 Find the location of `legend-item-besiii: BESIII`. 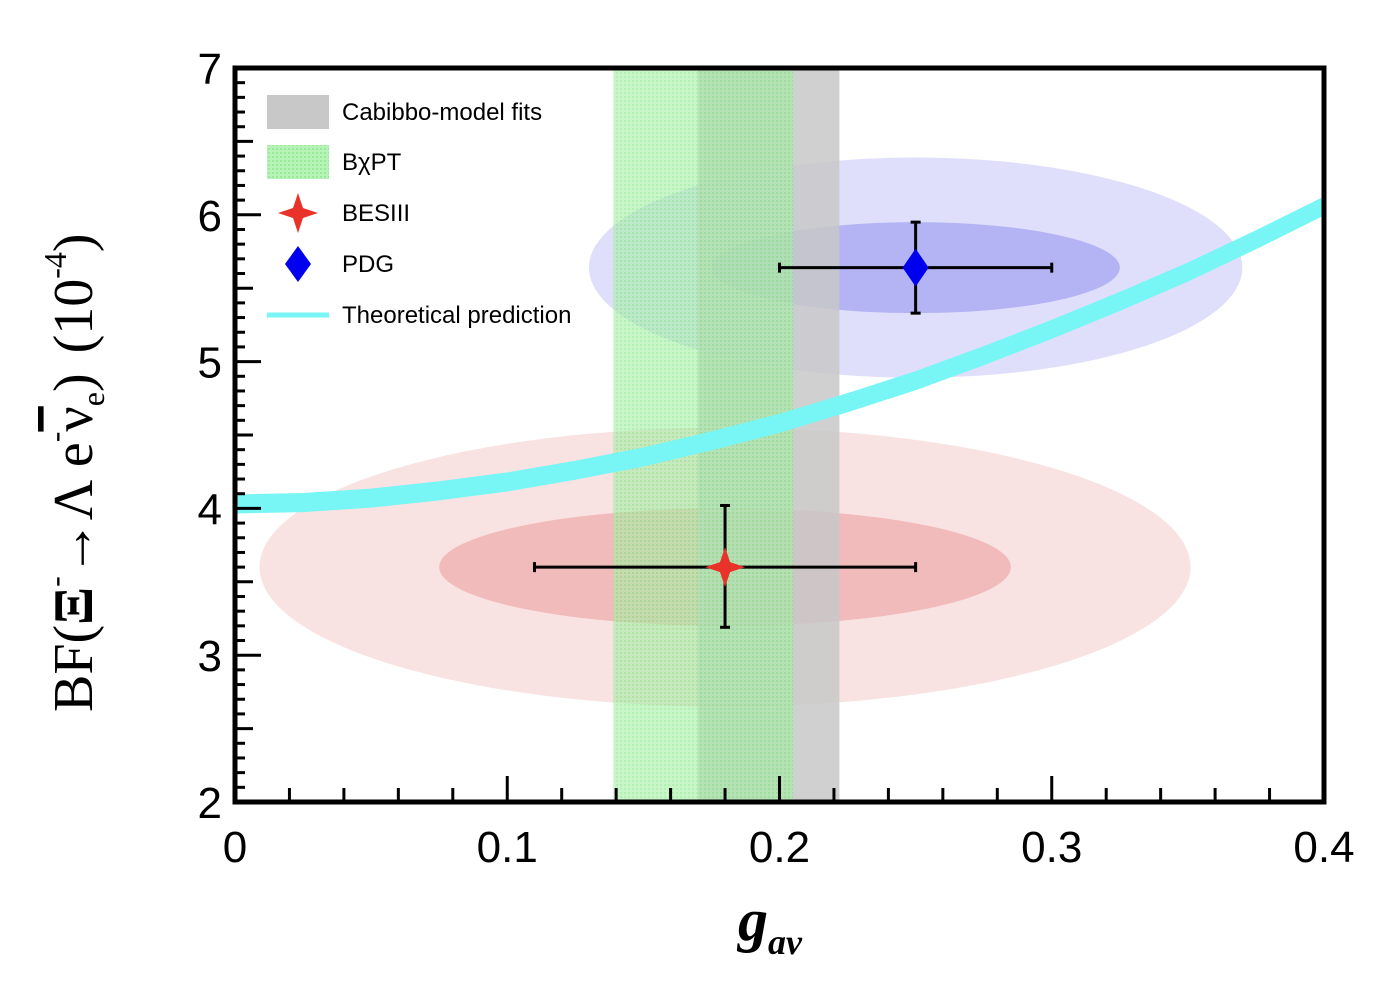

legend-item-besiii: BESIII is located at coordinates (344, 213).